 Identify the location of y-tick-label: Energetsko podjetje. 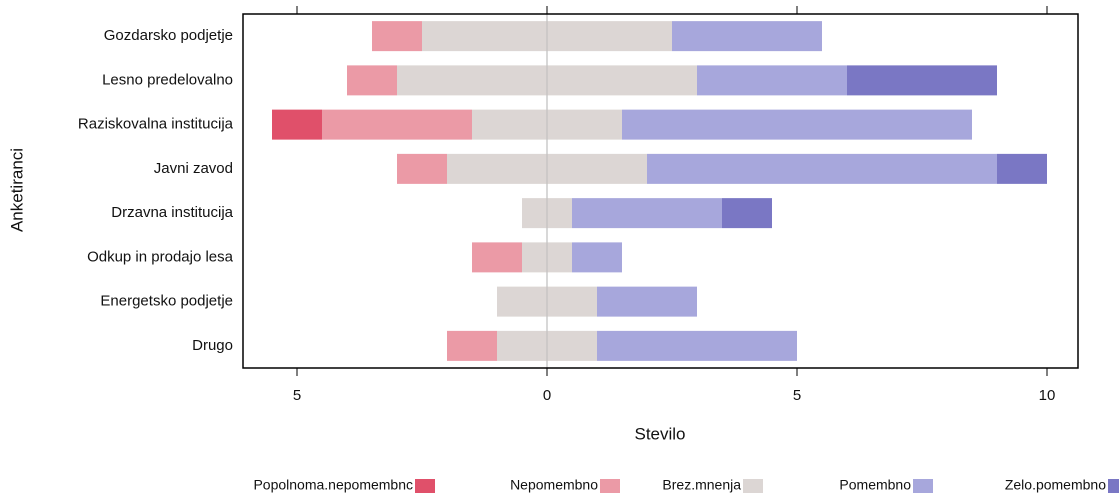
(166, 301).